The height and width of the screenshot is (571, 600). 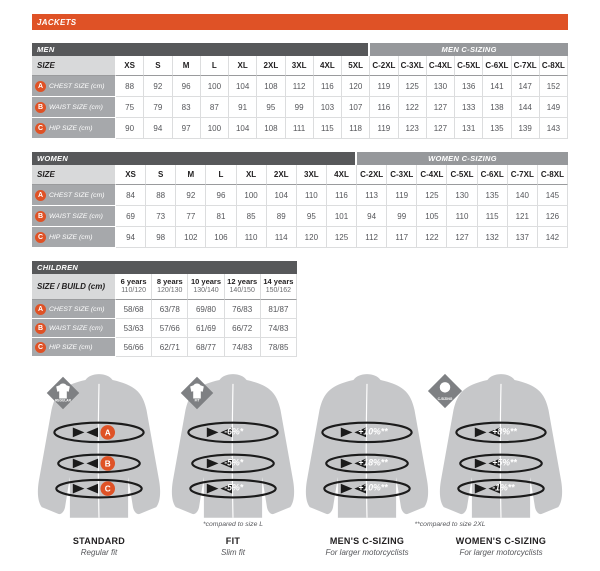 I want to click on size-value-cell: 87, so click(x=214, y=107).